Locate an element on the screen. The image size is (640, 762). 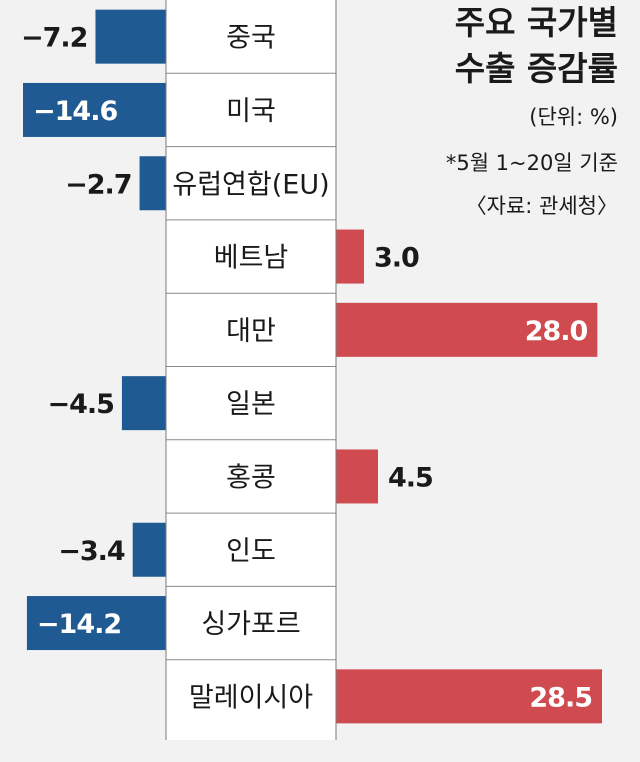
value-label: 28.0 is located at coordinates (556, 331).